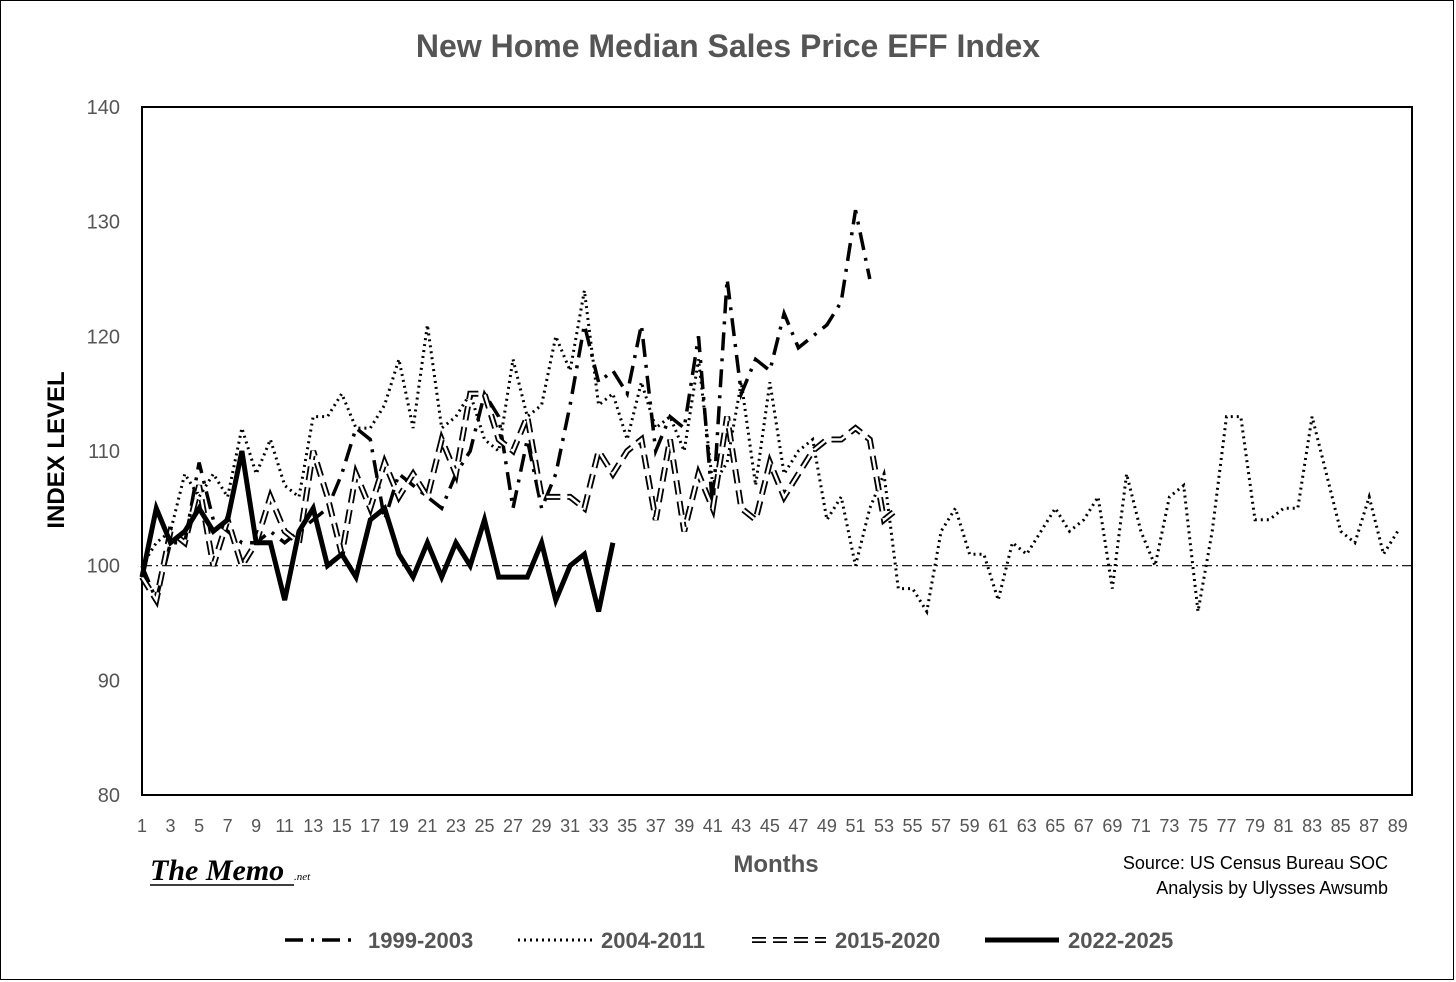 This screenshot has width=1456, height=982. What do you see at coordinates (653, 940) in the screenshot?
I see `legend-label: 2004-2011` at bounding box center [653, 940].